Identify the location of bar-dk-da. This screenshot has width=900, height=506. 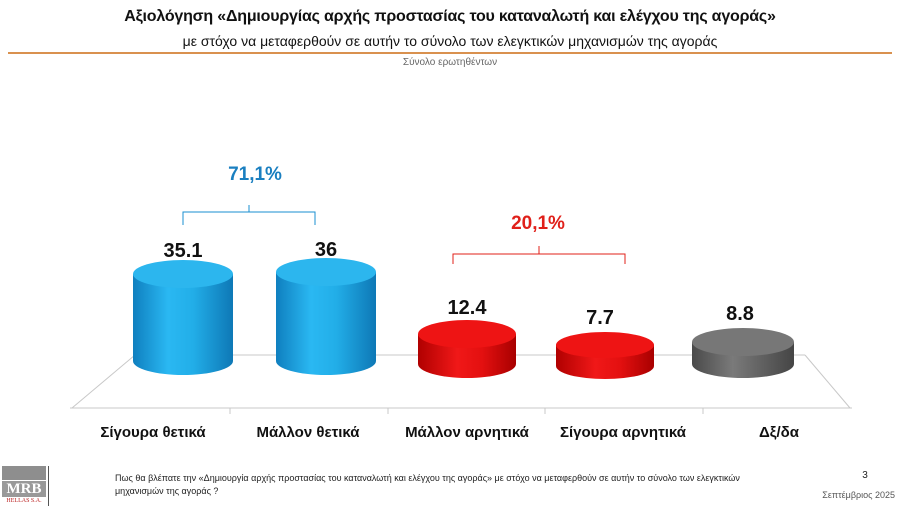
(743, 353).